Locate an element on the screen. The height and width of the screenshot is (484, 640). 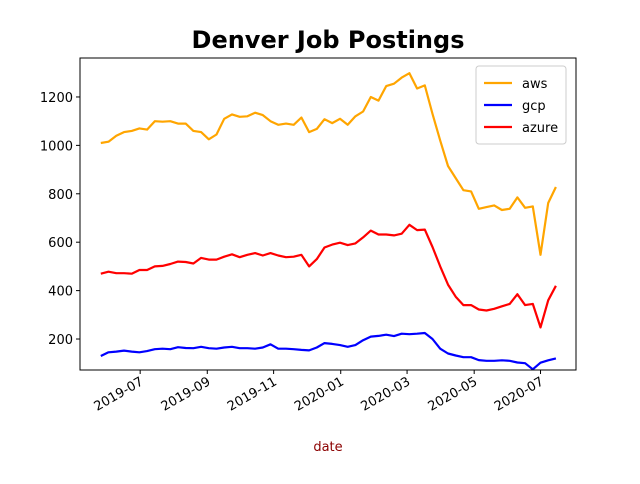
x-tick-label: 2019-07 is located at coordinates (119, 394).